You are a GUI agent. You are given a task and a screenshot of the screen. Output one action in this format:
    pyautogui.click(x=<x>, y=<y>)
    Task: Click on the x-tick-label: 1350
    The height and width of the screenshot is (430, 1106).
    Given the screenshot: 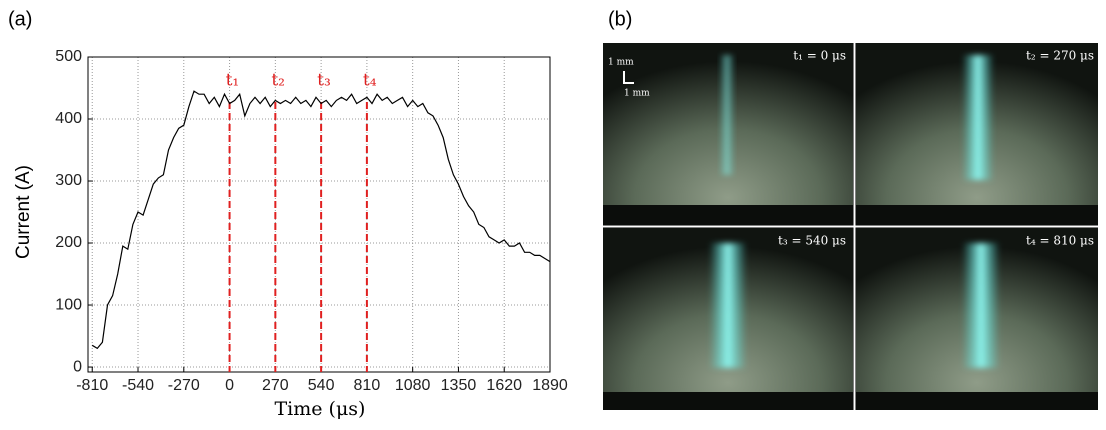 What is the action you would take?
    pyautogui.click(x=459, y=385)
    